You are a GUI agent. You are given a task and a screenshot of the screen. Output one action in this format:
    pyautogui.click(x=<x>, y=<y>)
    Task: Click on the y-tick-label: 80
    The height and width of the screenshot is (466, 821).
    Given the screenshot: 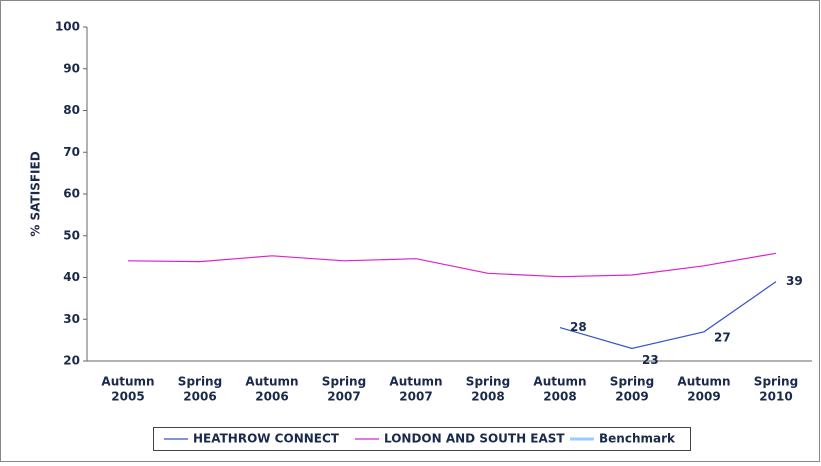 What is the action you would take?
    pyautogui.click(x=71, y=110)
    